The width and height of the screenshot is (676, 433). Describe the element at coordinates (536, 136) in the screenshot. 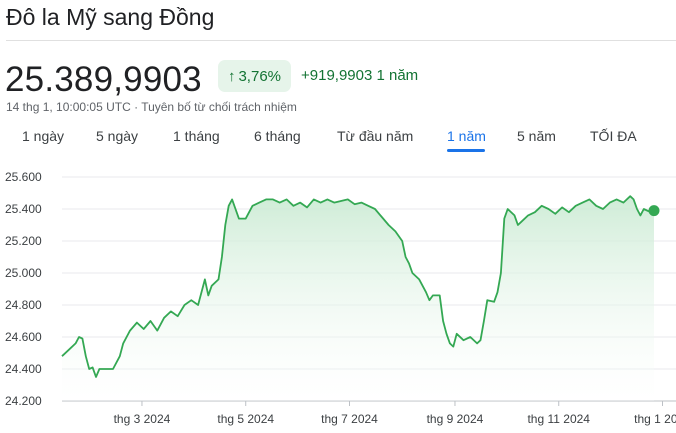

I see `tab-5-years: 5 năm` at that location.